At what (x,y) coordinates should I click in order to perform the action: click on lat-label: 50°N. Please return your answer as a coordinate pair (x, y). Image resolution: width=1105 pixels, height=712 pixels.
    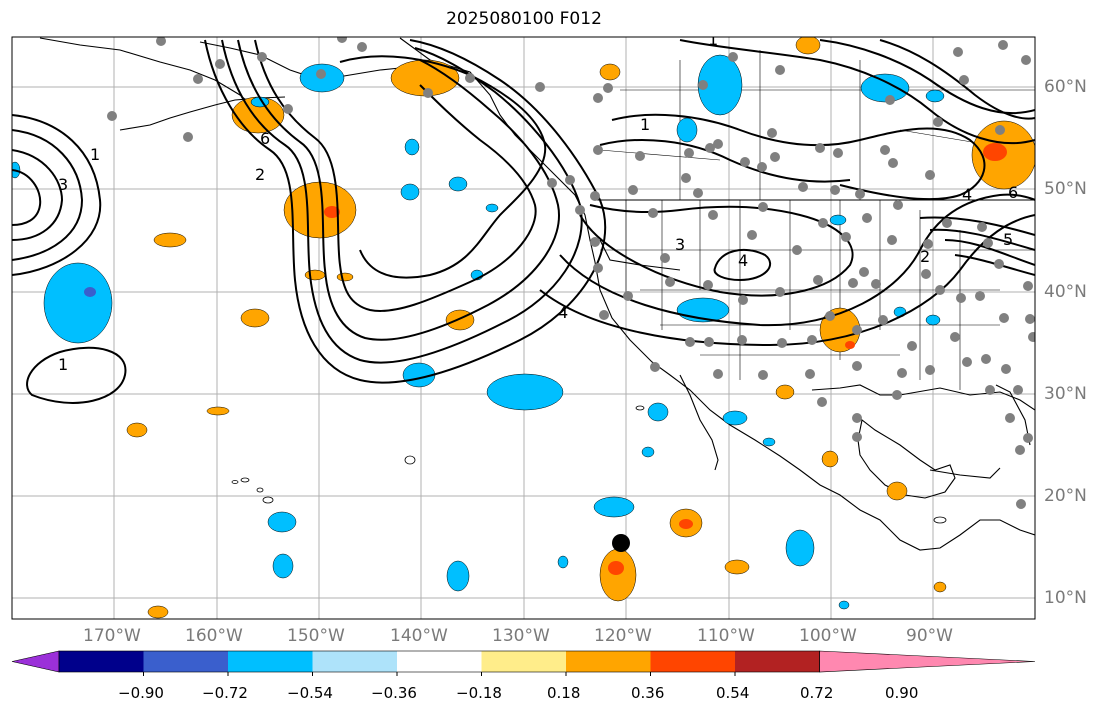
    Looking at the image, I should click on (1065, 189).